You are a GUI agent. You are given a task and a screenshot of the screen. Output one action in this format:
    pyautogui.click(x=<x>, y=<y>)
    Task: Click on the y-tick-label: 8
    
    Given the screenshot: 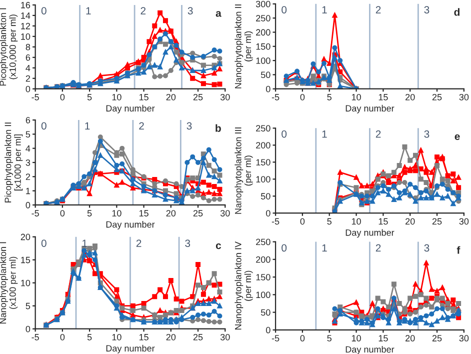 What is the action you would take?
    pyautogui.click(x=28, y=47)
    